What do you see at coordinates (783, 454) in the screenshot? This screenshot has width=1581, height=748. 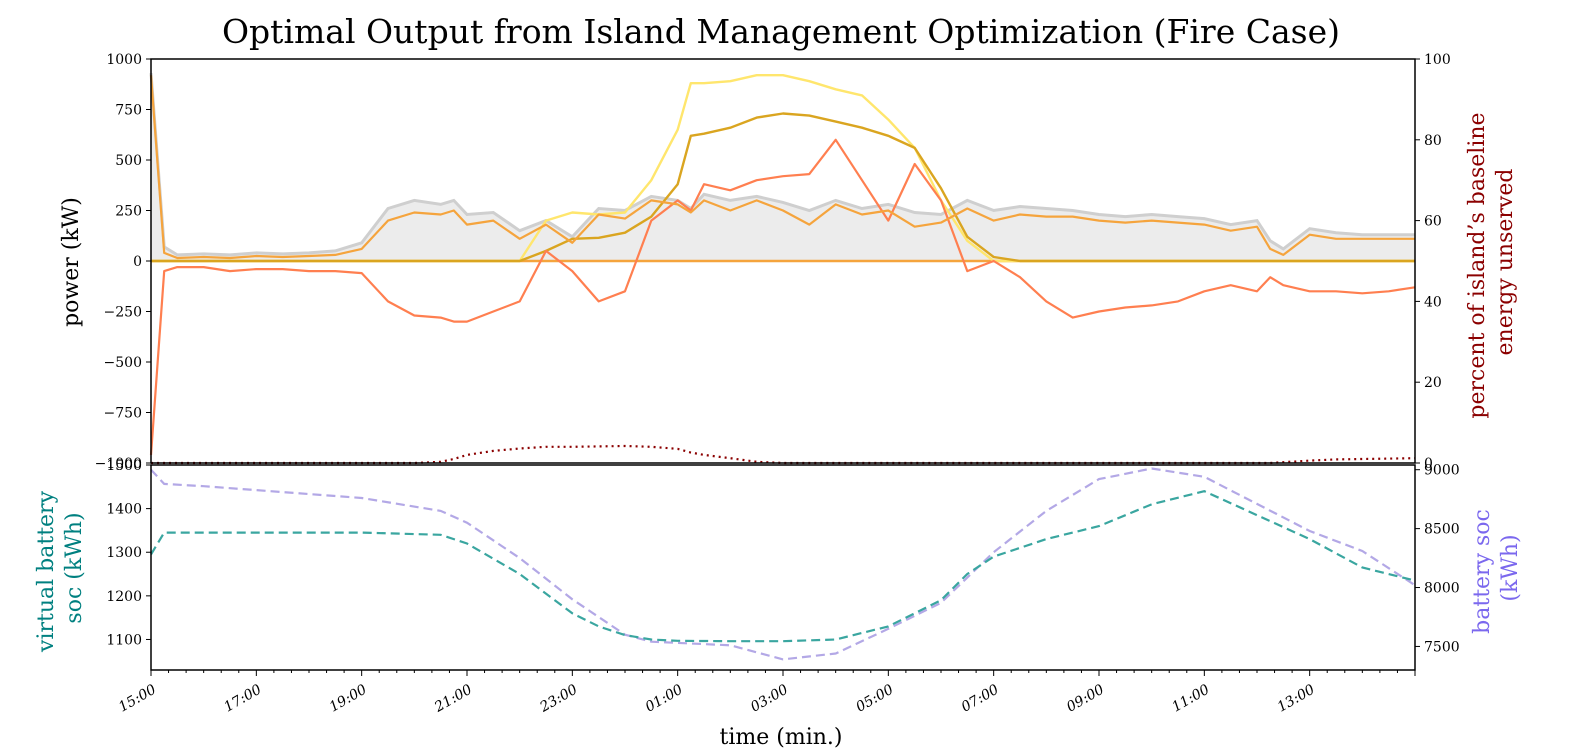 I see `unserved-percent-line` at bounding box center [783, 454].